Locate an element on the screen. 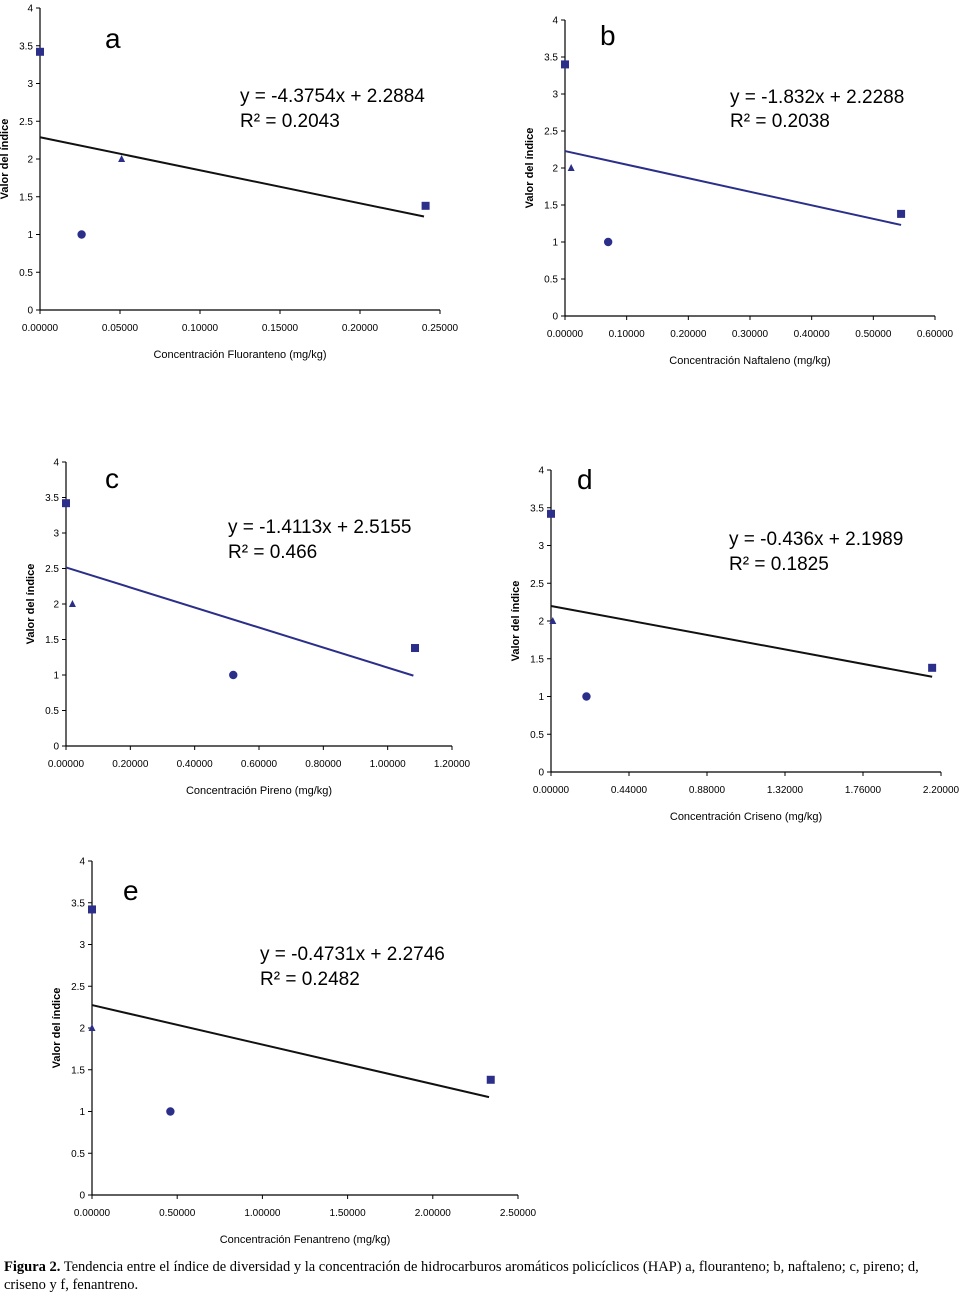  x-tick-label: 1.76000 is located at coordinates (863, 790).